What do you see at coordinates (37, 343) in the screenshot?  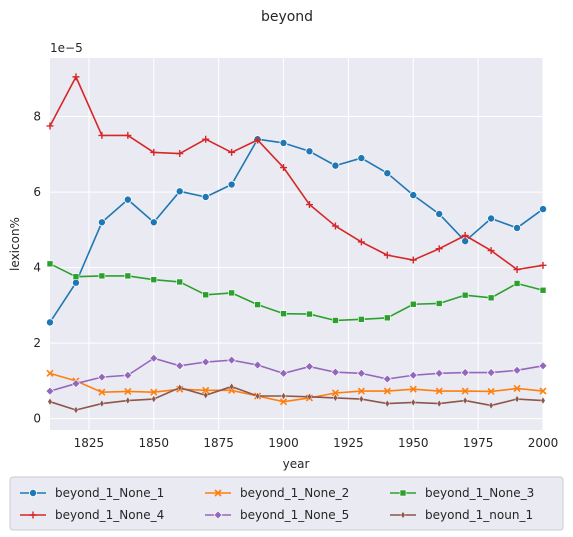 I see `y-tick-label: 2` at bounding box center [37, 343].